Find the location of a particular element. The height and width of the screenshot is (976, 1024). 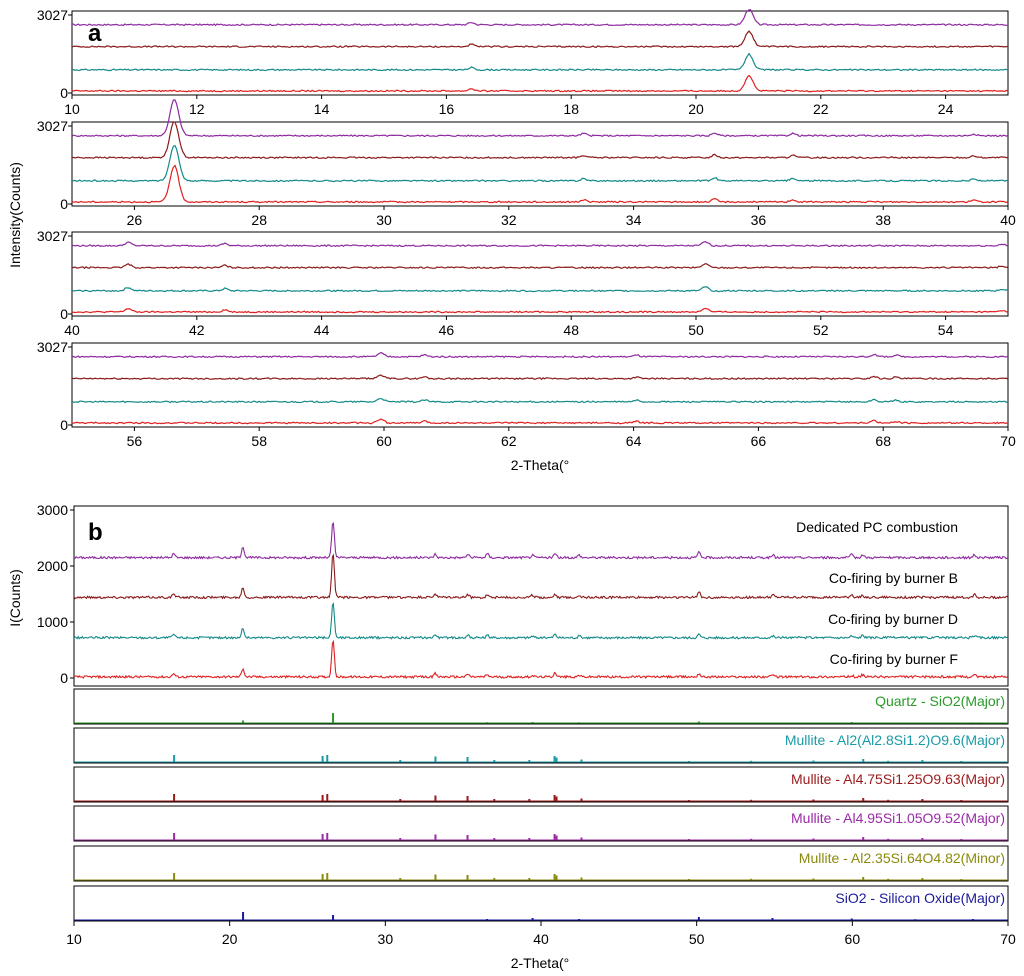

reference-label: Mullite - Al2.35Si.64O4.82(Minor) is located at coordinates (902, 858).